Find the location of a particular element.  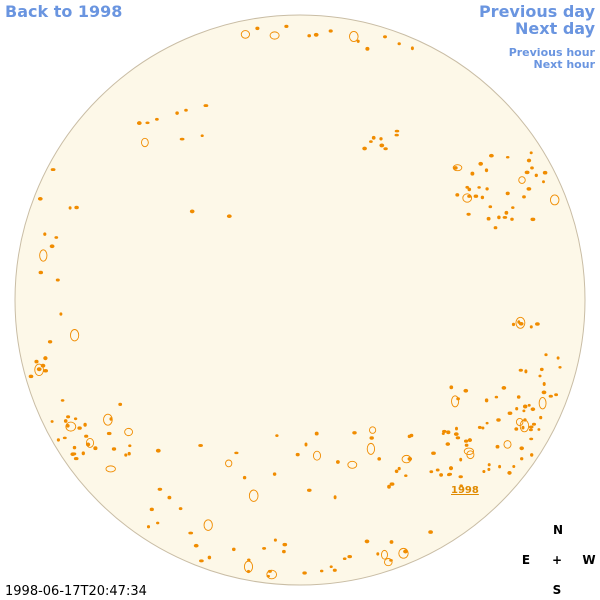

previous-hour-link: Previous hour is located at coordinates (552, 52).